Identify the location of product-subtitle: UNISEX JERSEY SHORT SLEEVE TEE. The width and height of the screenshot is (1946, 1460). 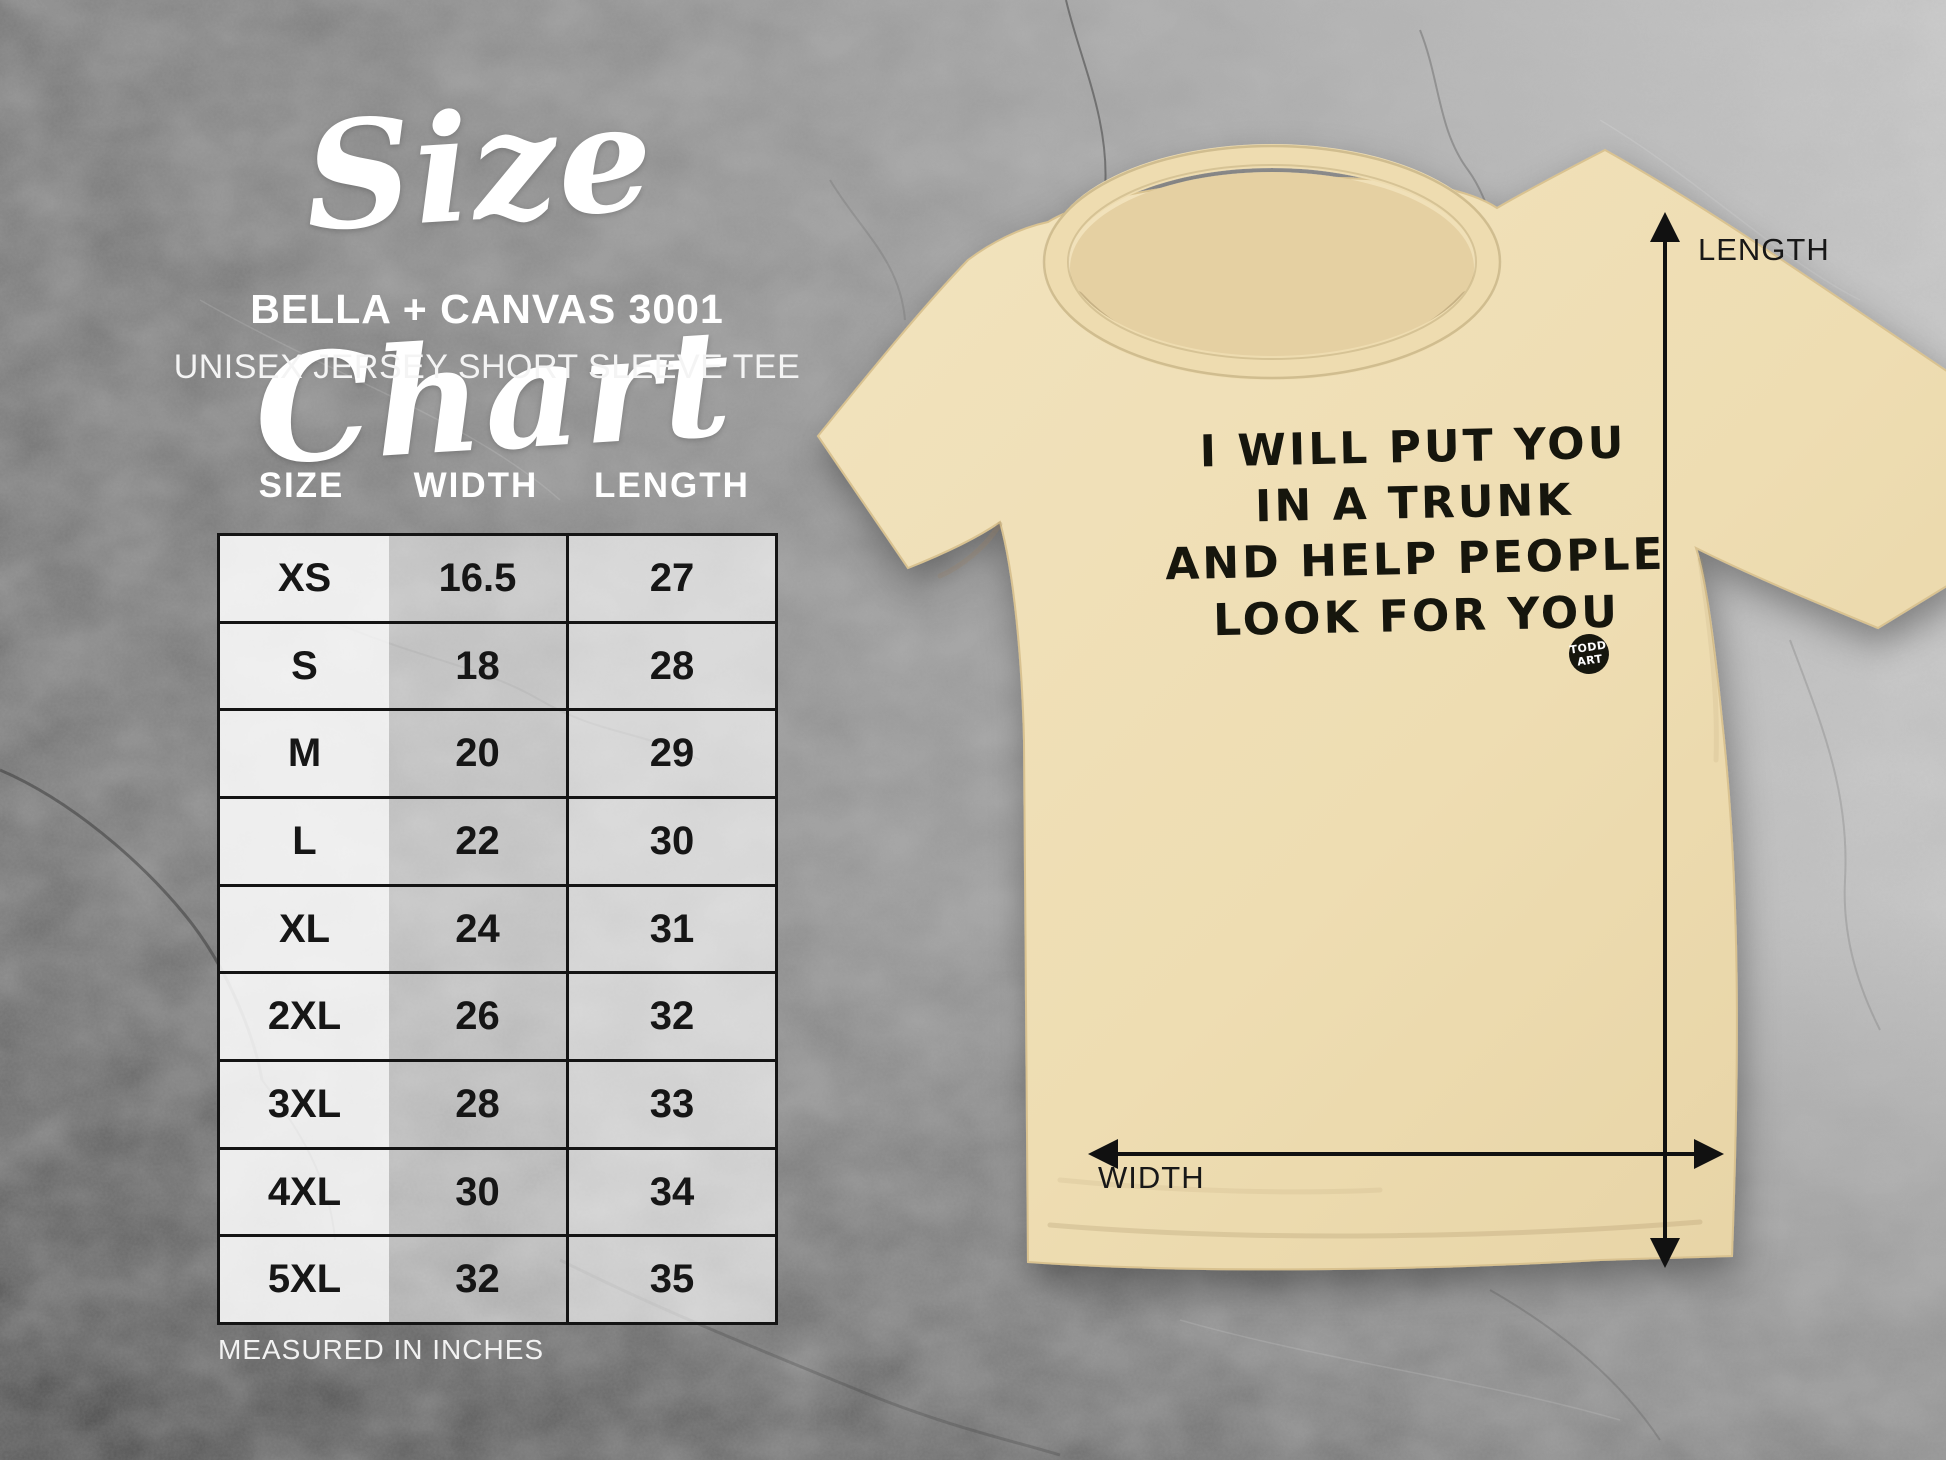
(487, 367).